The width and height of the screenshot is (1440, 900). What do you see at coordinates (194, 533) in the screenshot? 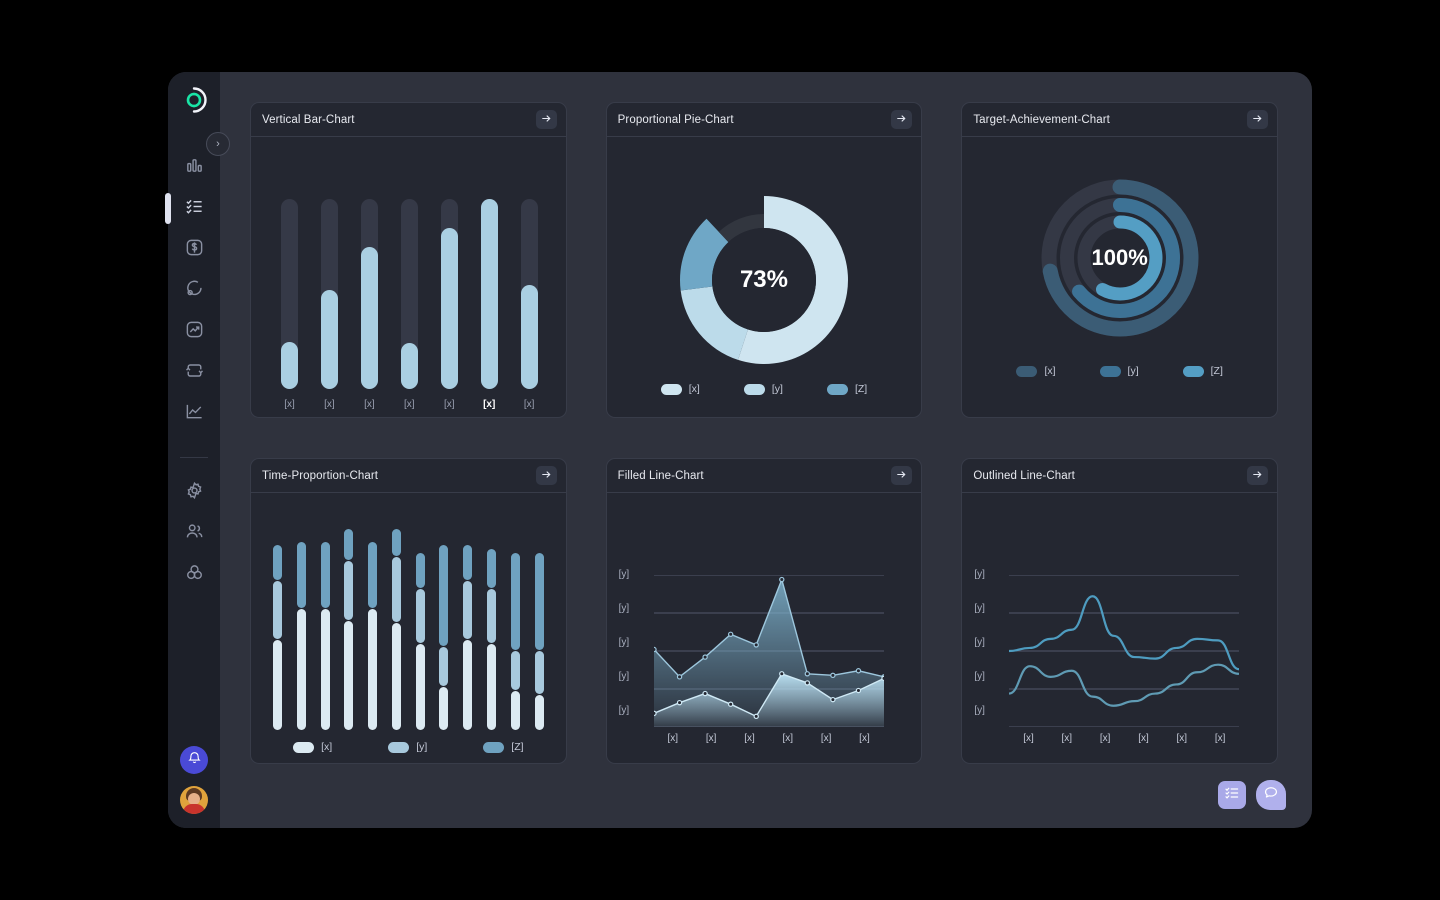
I see `sidebar-item-team` at bounding box center [194, 533].